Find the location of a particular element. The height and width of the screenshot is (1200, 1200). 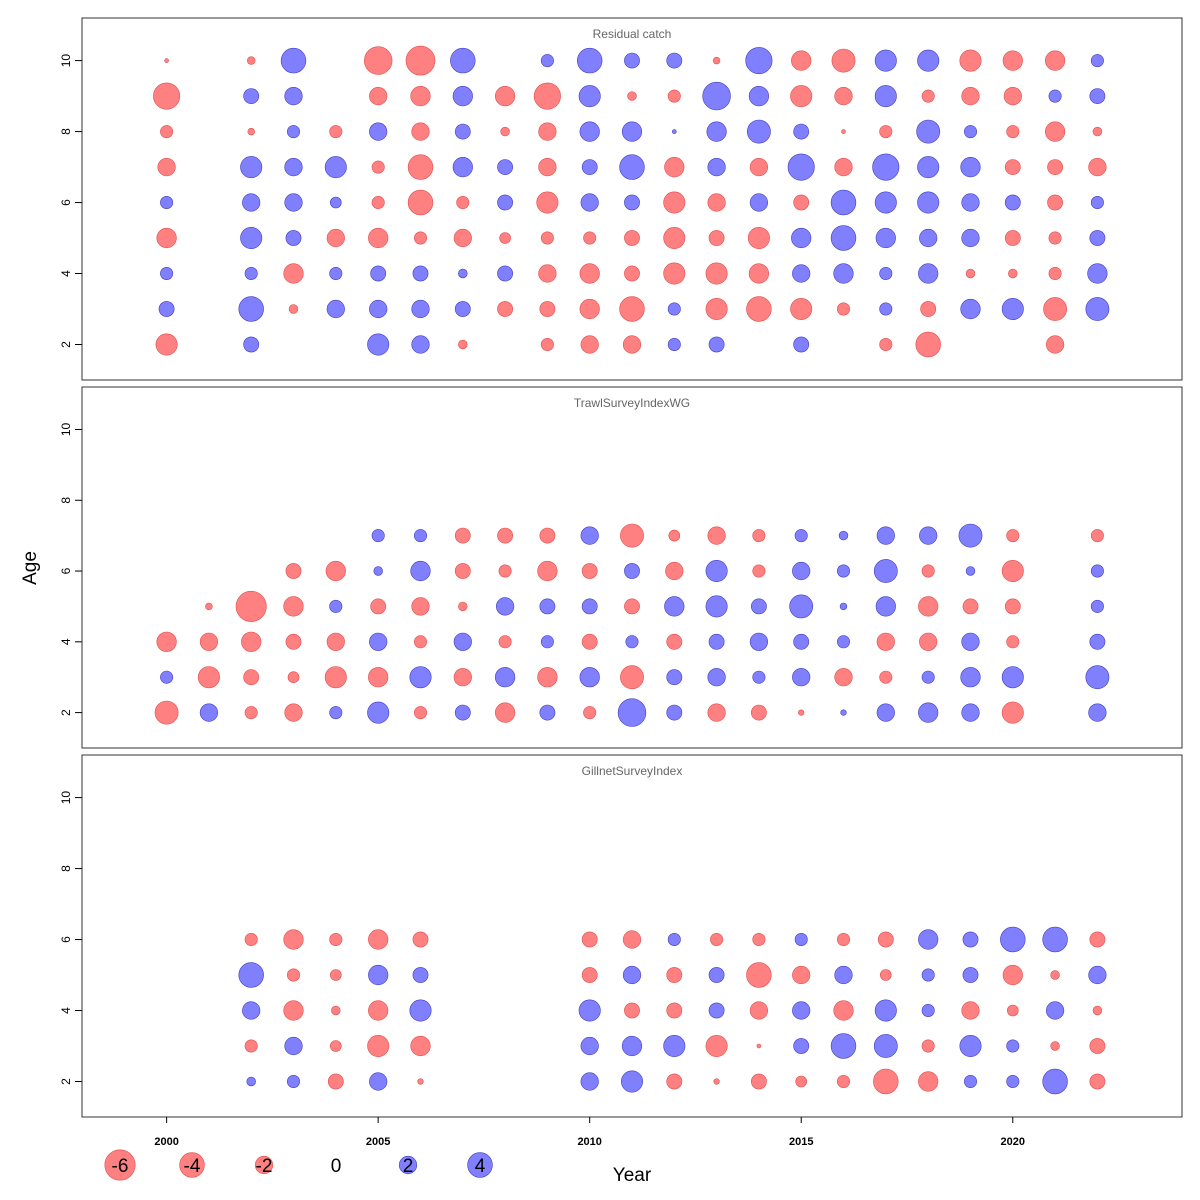

legend-bubble is located at coordinates (120, 1165).